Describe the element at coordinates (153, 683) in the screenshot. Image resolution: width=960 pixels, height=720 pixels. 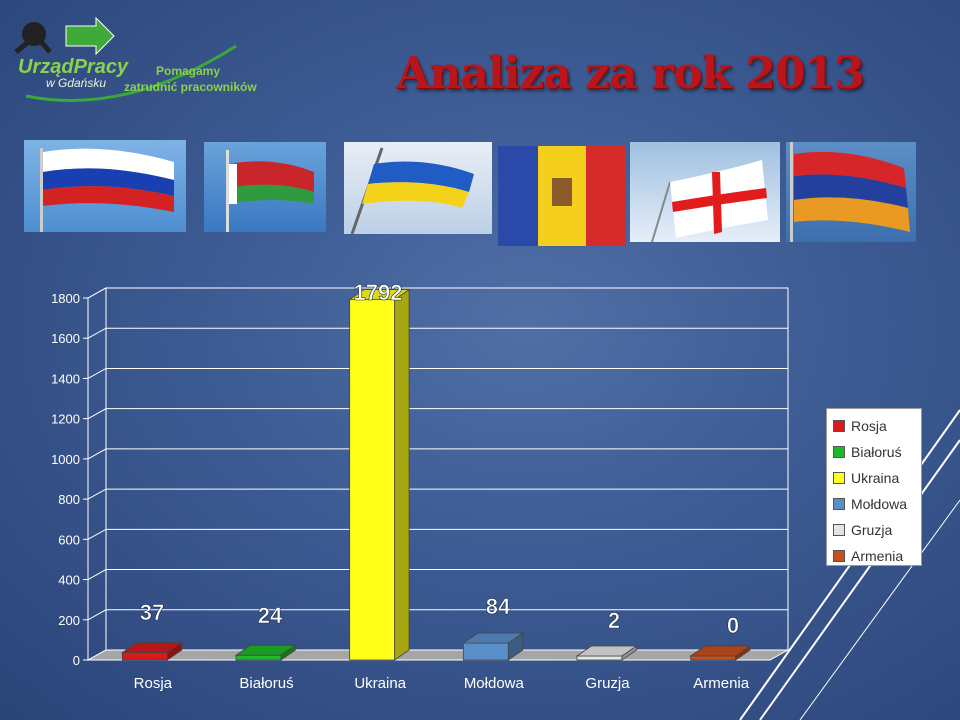
I see `x-tick-label: Rosja` at that location.